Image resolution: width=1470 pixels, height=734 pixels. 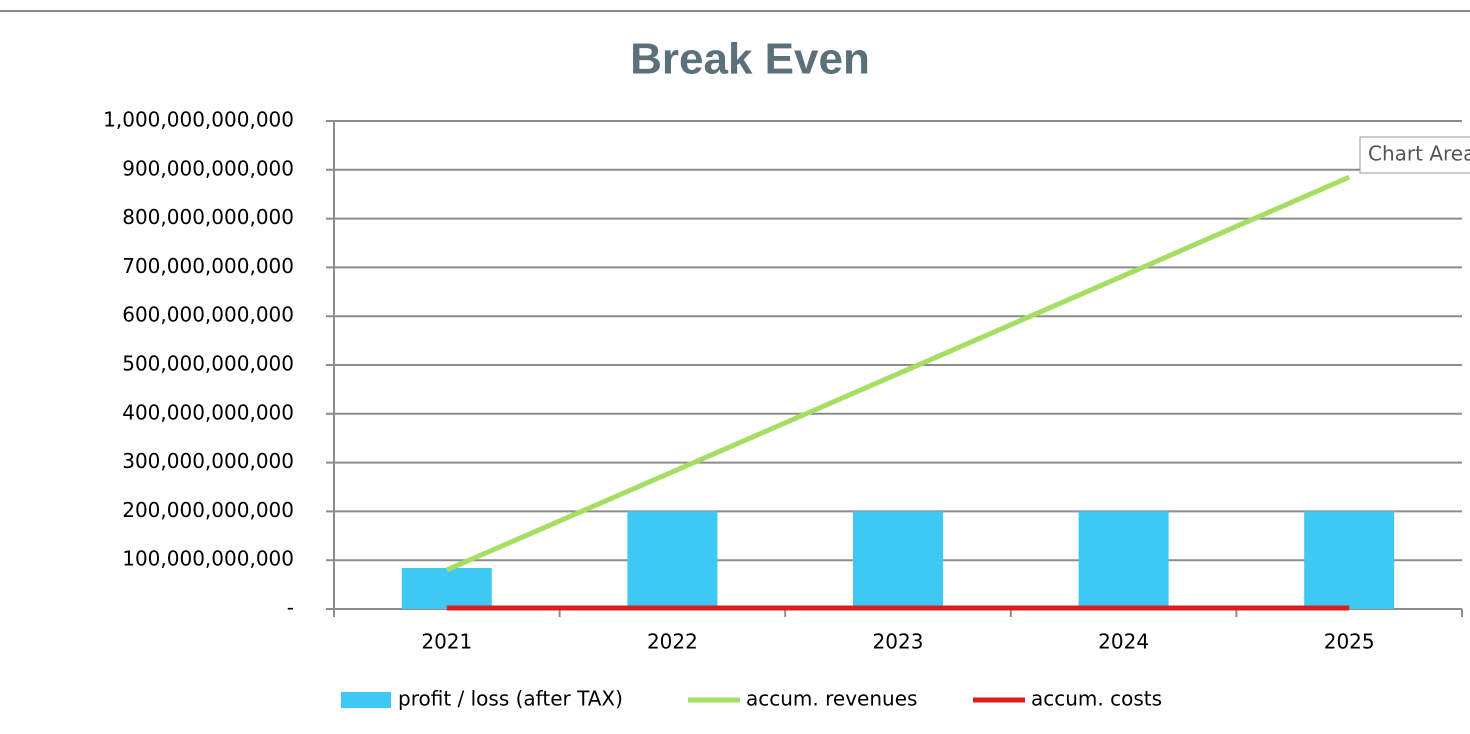 I want to click on y-tick-label: 500,000,000,000, so click(x=208, y=364).